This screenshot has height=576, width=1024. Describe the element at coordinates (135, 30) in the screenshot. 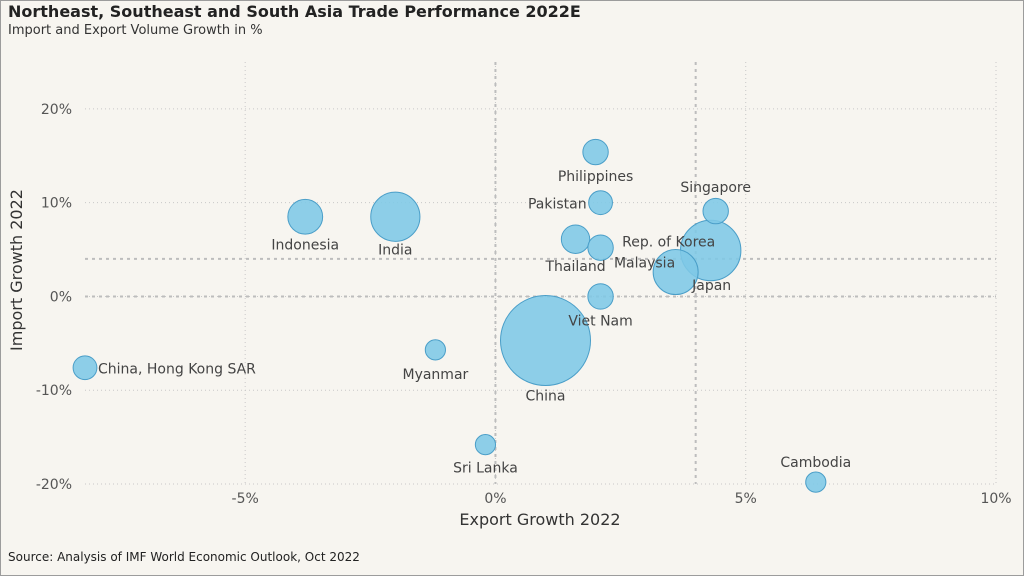

I see `chart-subtitle: Import and Export Volume Growth in %` at that location.